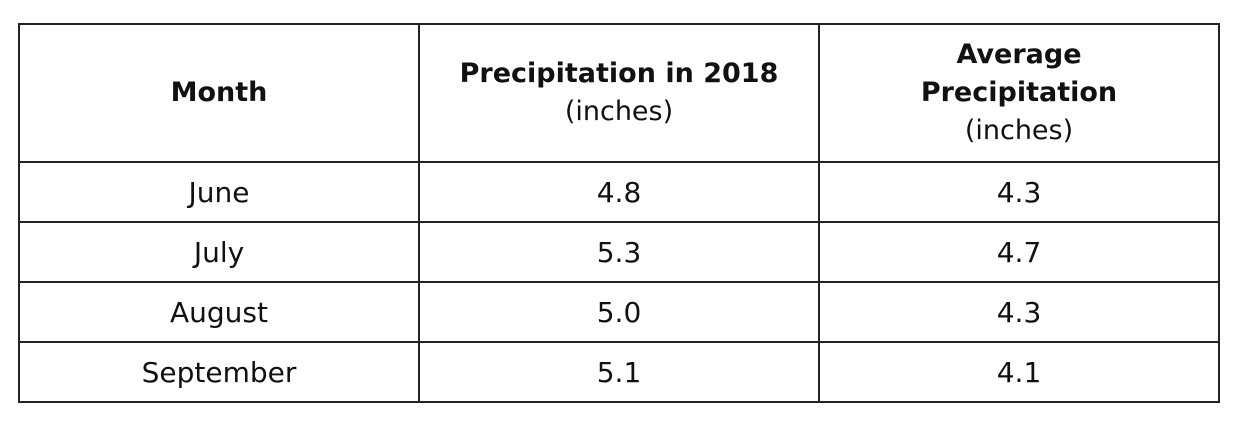 The height and width of the screenshot is (432, 1238). I want to click on header-title: Average Precipitation, so click(1019, 73).